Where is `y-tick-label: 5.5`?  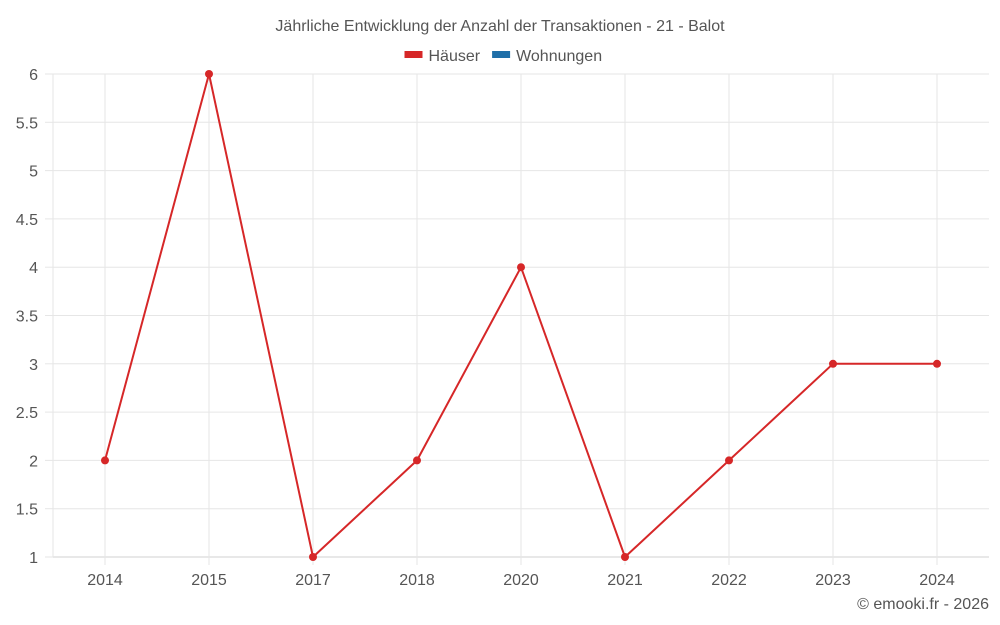 y-tick-label: 5.5 is located at coordinates (27, 123).